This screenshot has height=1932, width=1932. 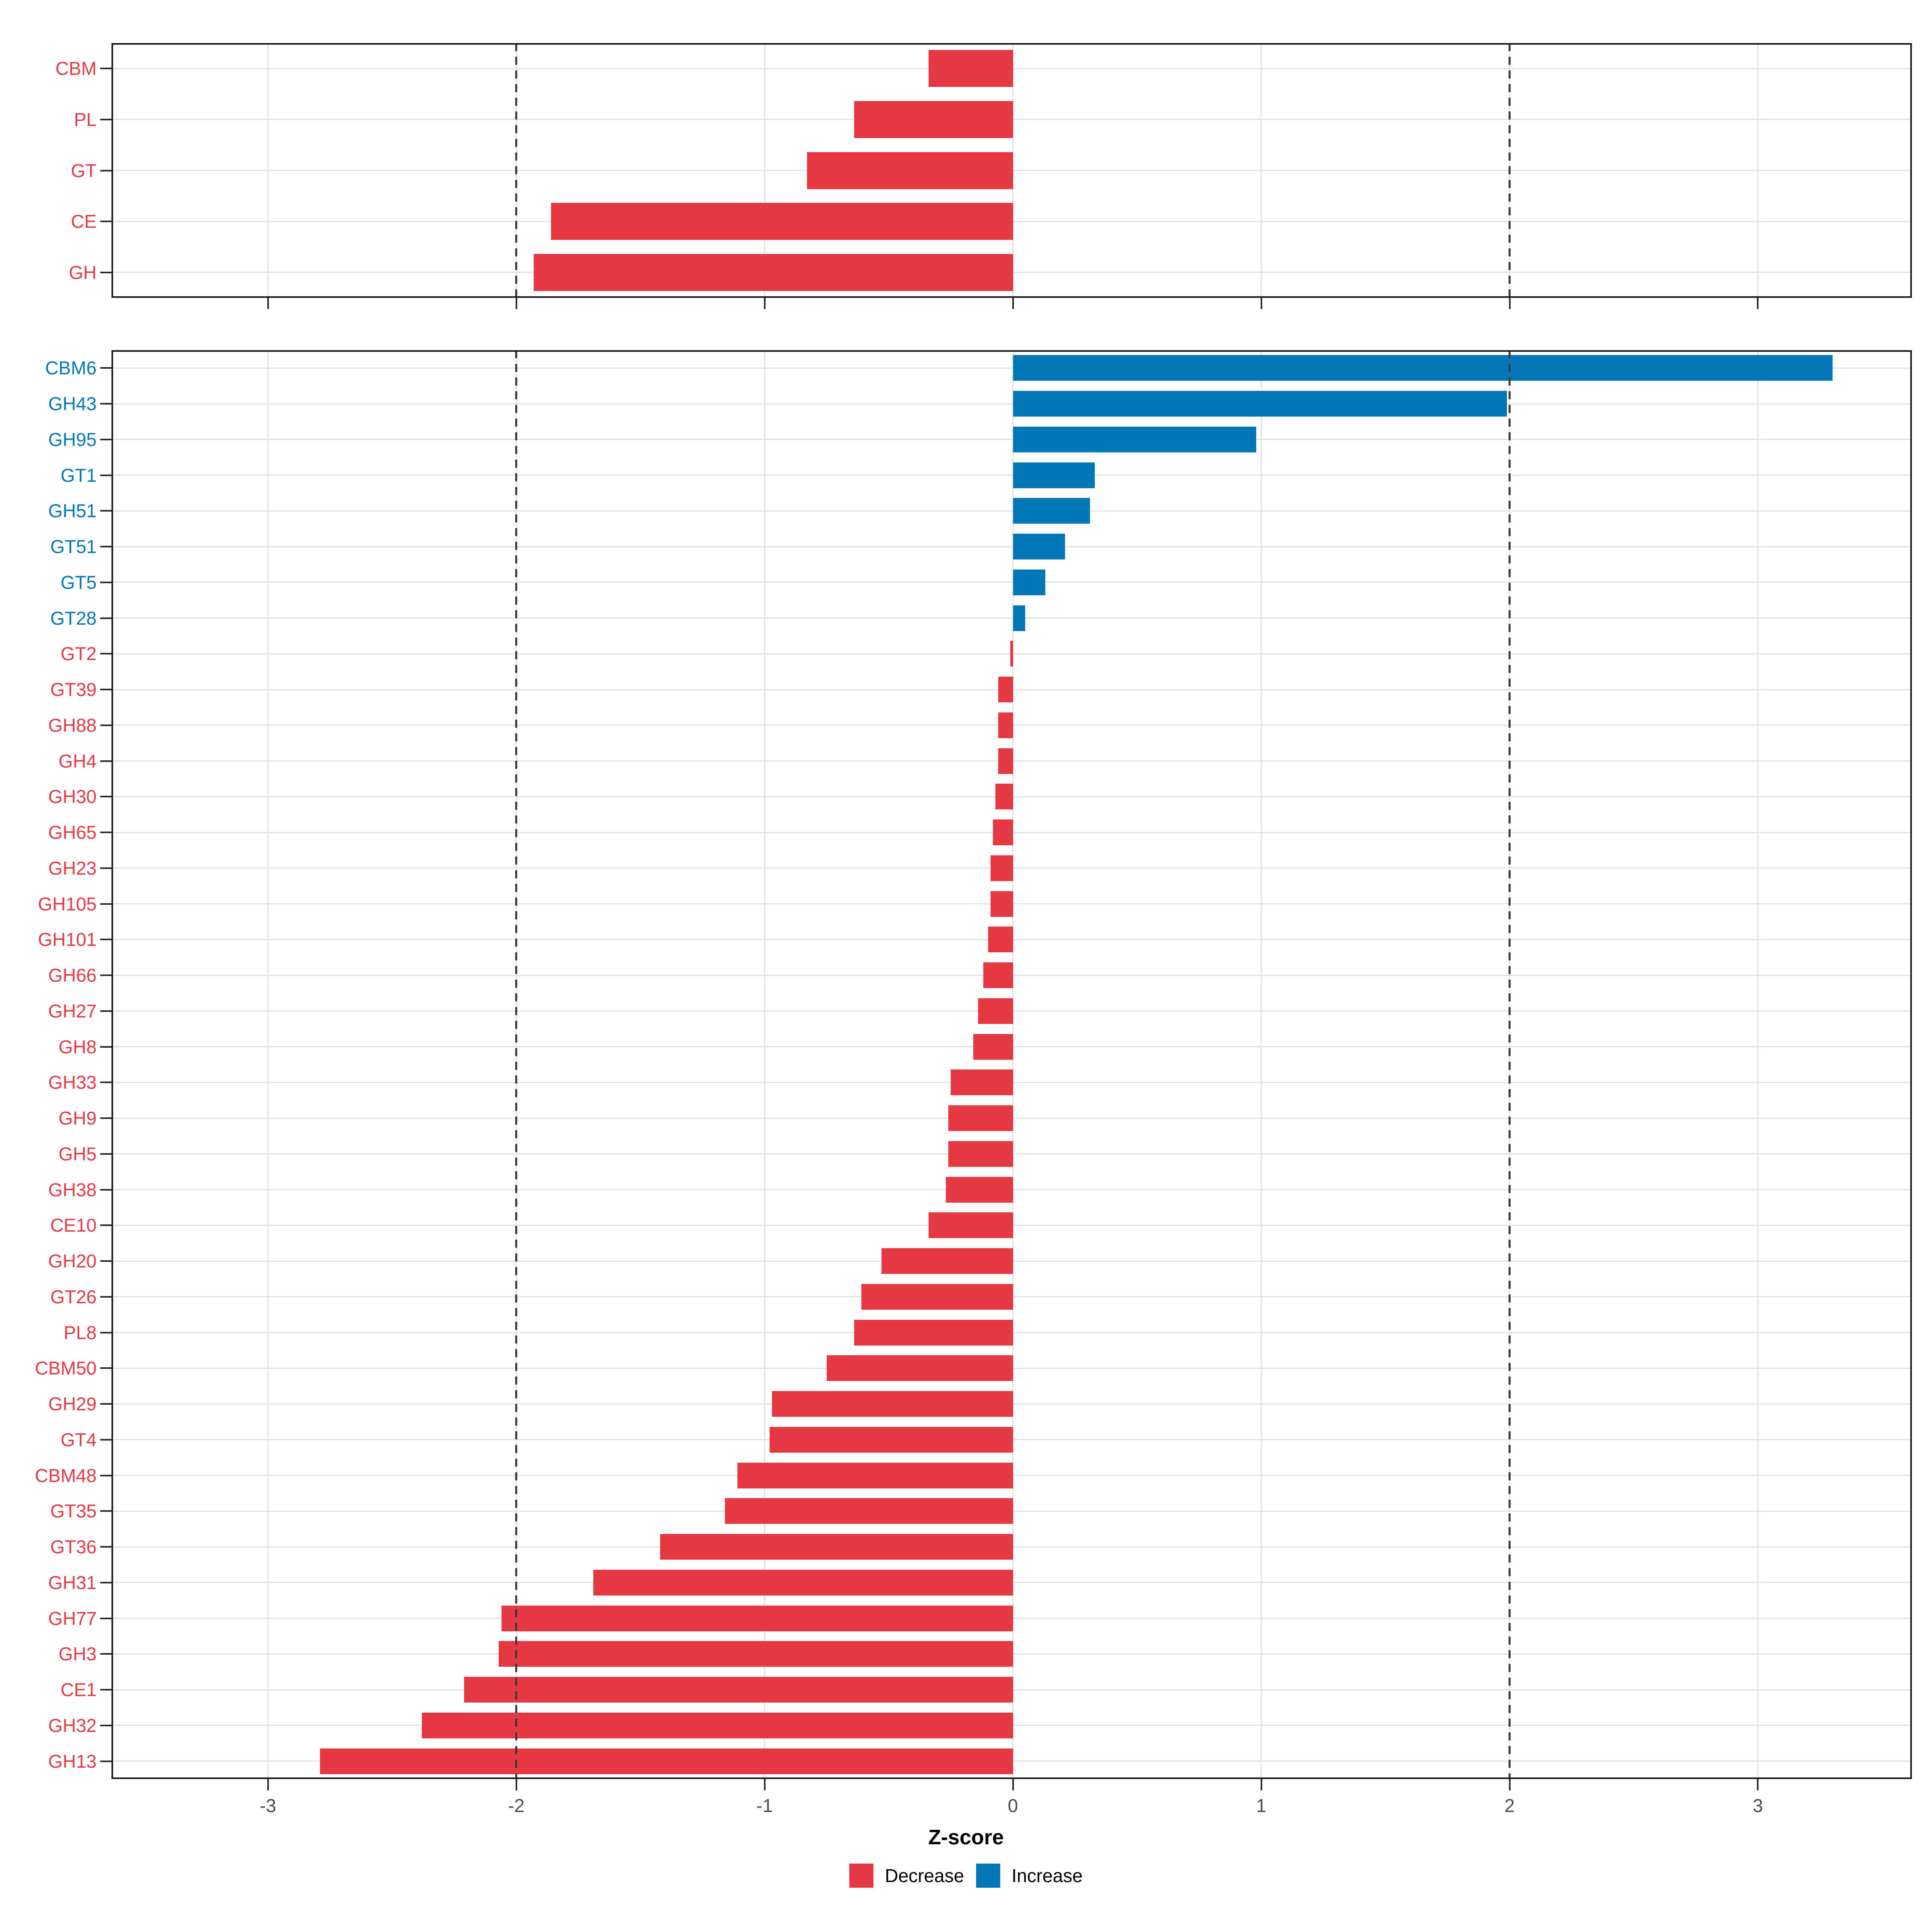 What do you see at coordinates (67, 903) in the screenshot?
I see `category-label-GH105: GH105` at bounding box center [67, 903].